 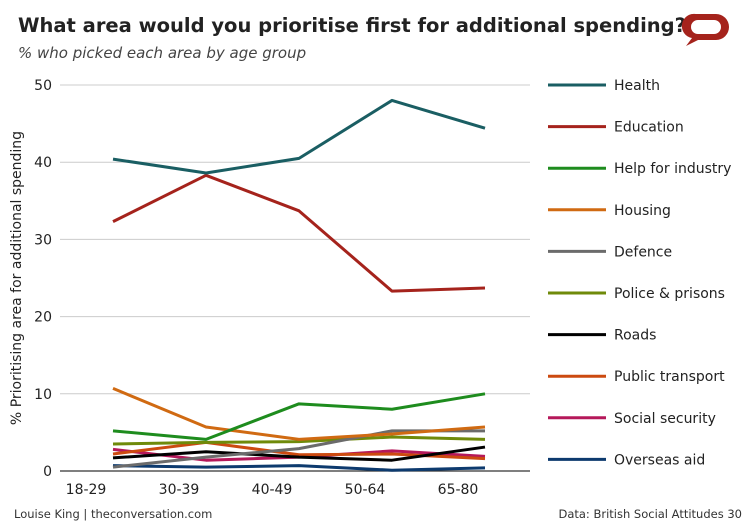 I want to click on x-tick-label: 30-39, so click(x=179, y=490).